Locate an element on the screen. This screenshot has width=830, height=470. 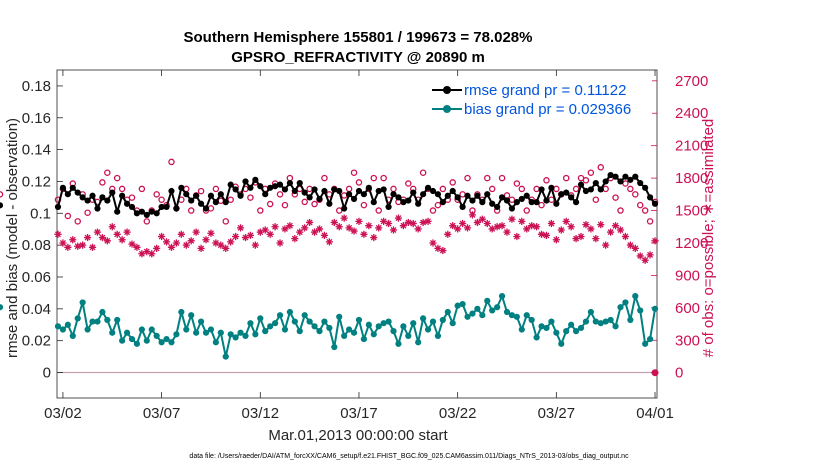
x-tick-label: 03/27 is located at coordinates (557, 413).